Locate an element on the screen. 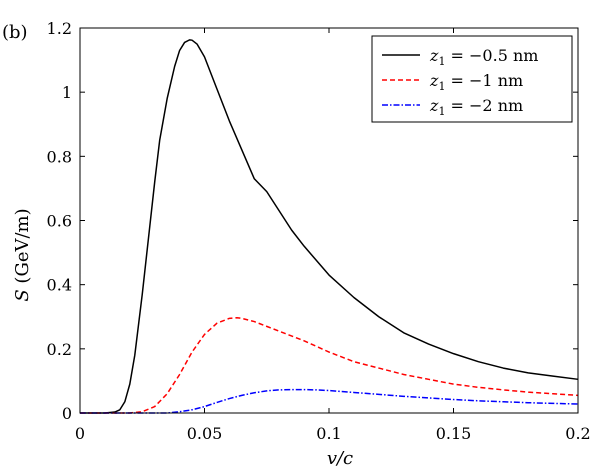 Image resolution: width=598 pixels, height=468 pixels. y-tick-label: 1 is located at coordinates (67, 92).